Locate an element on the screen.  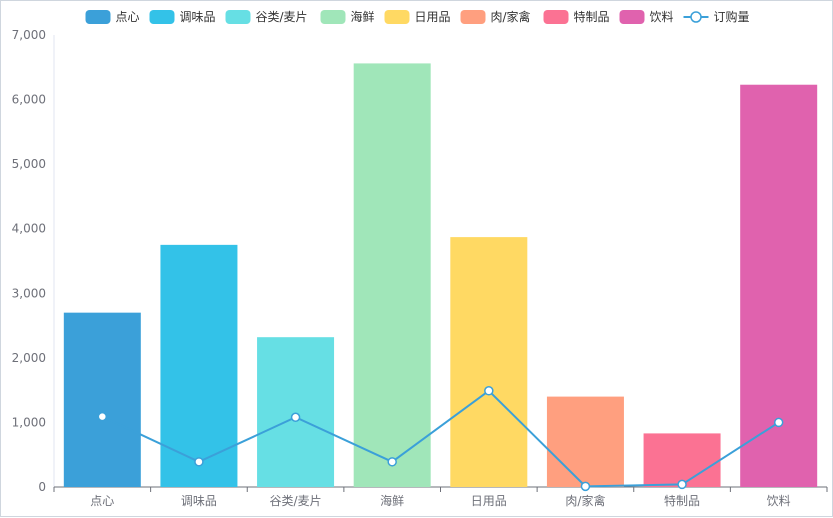
legend-label: 调味品 is located at coordinates (198, 17).